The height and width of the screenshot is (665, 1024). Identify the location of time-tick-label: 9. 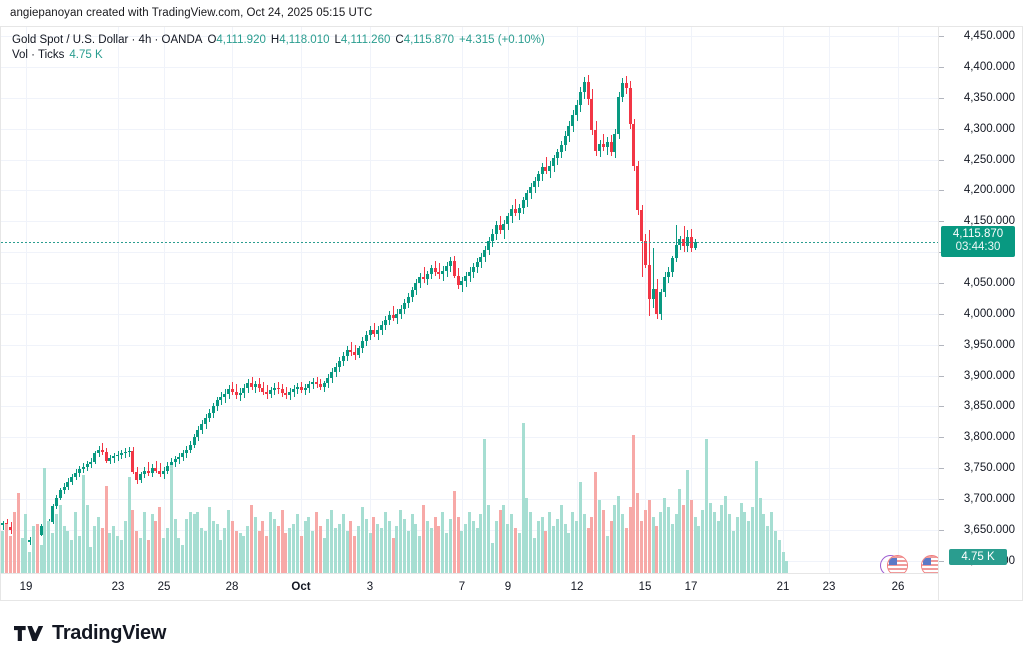
(508, 587).